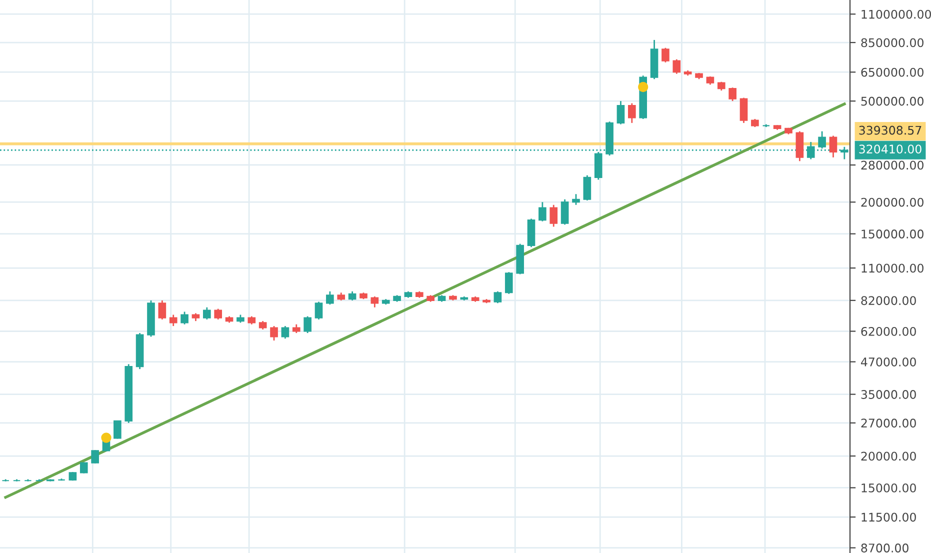  What do you see at coordinates (888, 423) in the screenshot?
I see `y-tick-label: 27000.00` at bounding box center [888, 423].